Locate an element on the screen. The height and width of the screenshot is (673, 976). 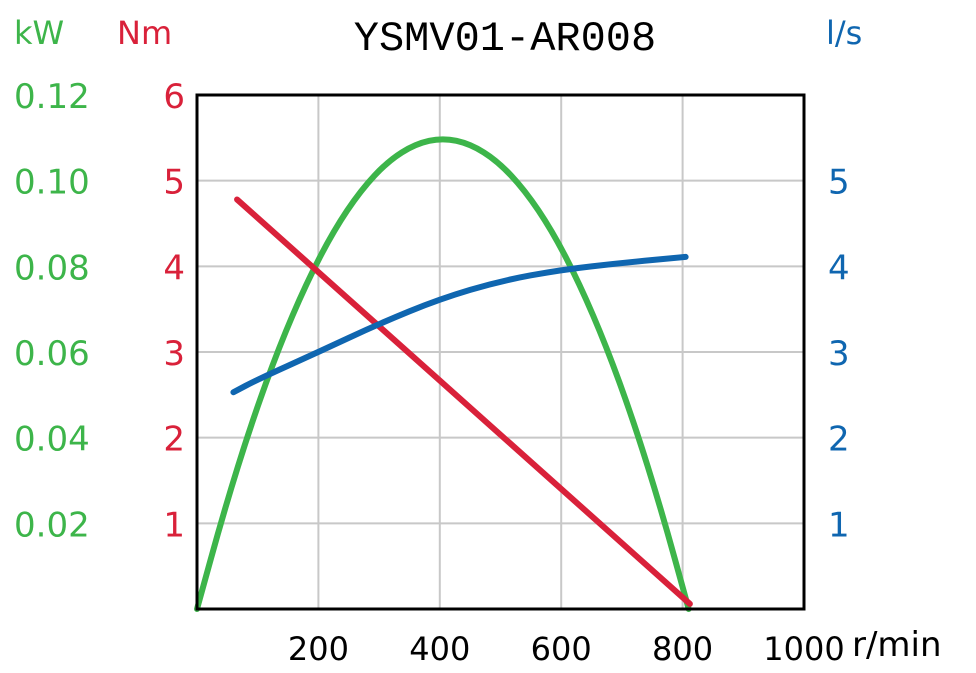
chart-title: YSMV01-AR008 is located at coordinates (505, 39).